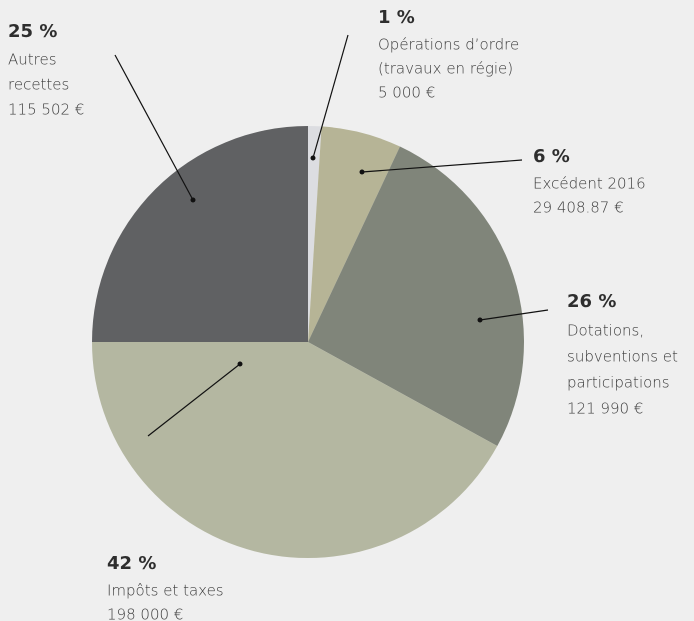 The width and height of the screenshot is (694, 621). I want to click on category-label: Impôts et taxes, so click(165, 591).